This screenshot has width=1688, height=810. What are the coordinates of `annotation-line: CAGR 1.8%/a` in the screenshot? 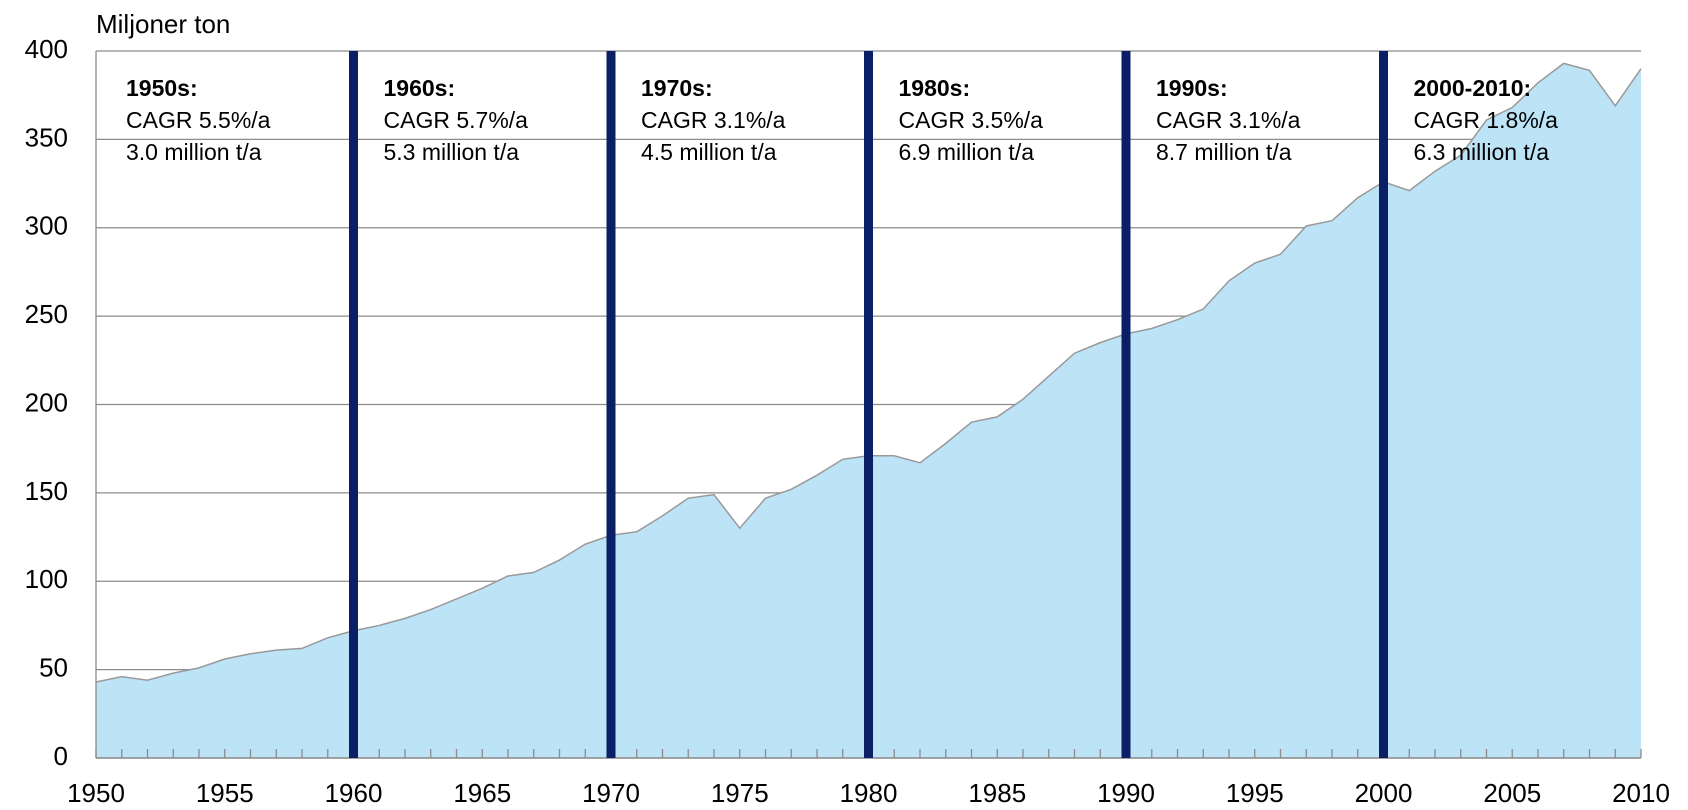 It's located at (1486, 120).